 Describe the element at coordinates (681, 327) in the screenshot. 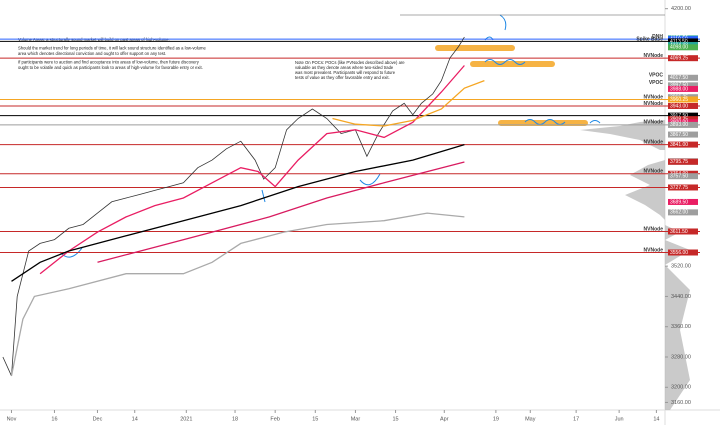

I see `y-tick-label: 3360.00` at that location.